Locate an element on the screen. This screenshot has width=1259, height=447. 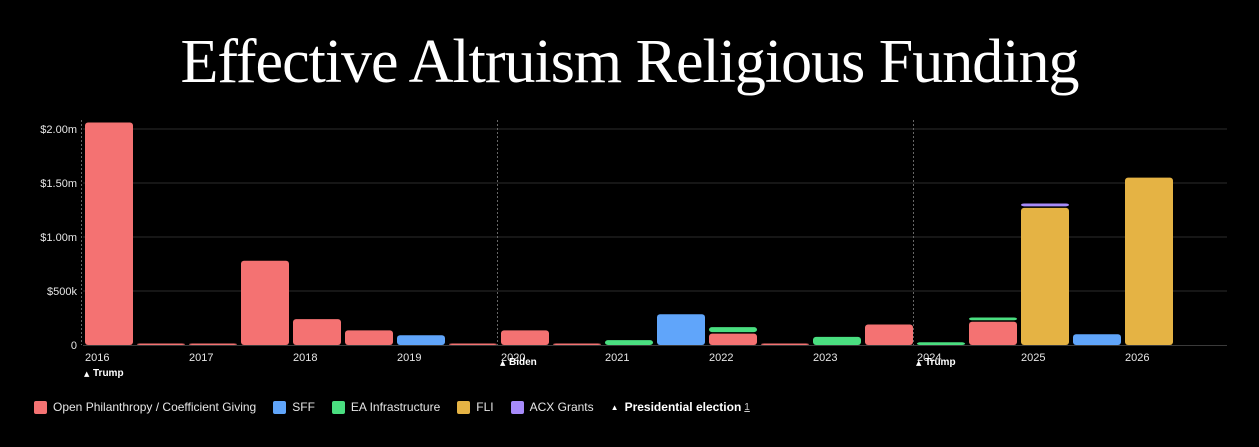
x-tick-label: 2016 is located at coordinates (97, 358).